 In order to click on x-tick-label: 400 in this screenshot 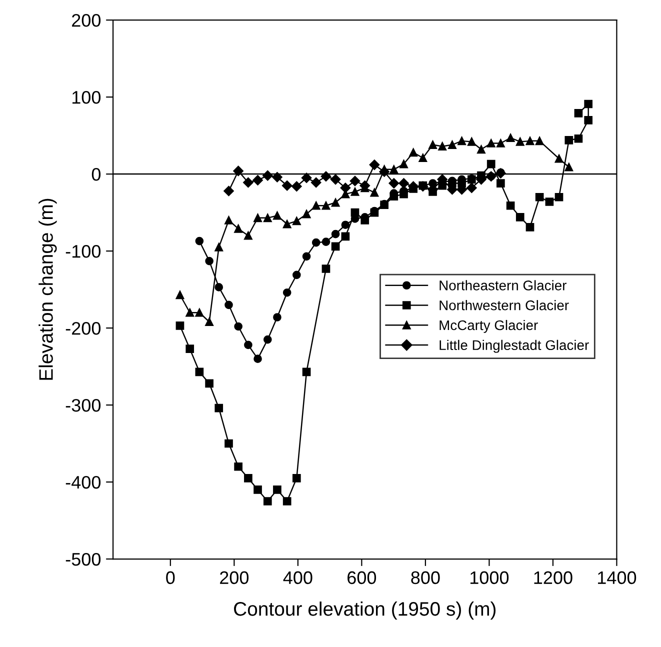, I will do `click(297, 577)`.